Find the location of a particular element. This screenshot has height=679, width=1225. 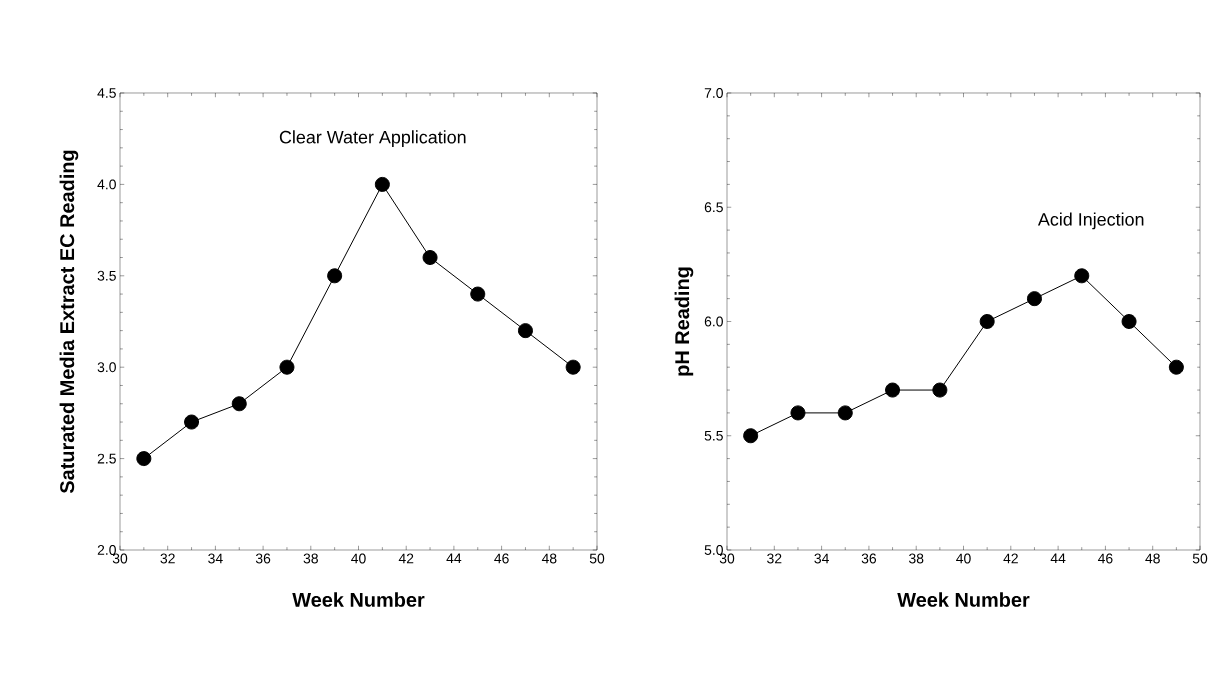

y-axis-title: Saturated Media Extract EC Reading is located at coordinates (69, 322).